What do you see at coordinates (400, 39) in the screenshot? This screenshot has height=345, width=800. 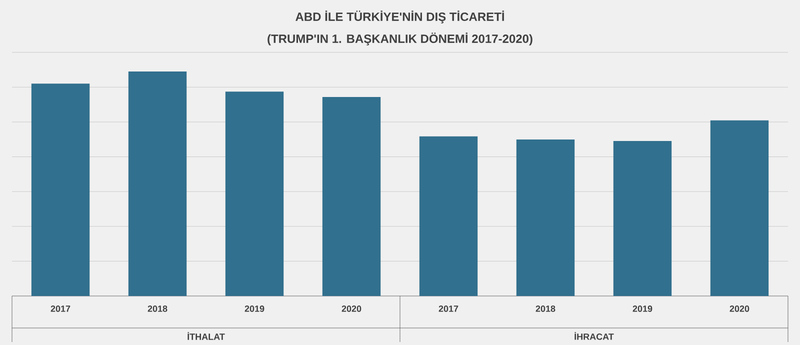 I see `chart-subtitle: (TRUMP'IN 1. BAŞKANLIK DÖNEMİ 2017-2020)` at bounding box center [400, 39].